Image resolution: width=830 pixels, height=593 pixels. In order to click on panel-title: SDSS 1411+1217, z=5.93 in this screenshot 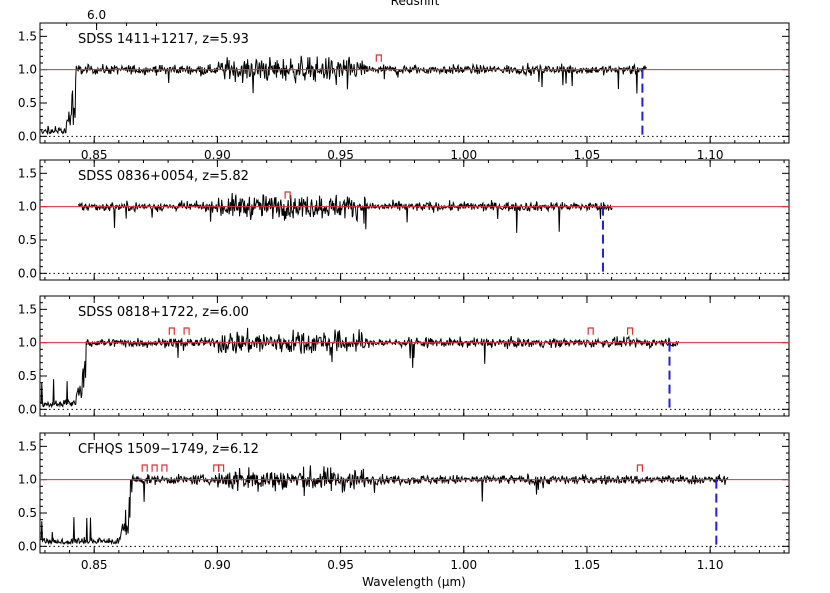, I will do `click(163, 39)`.